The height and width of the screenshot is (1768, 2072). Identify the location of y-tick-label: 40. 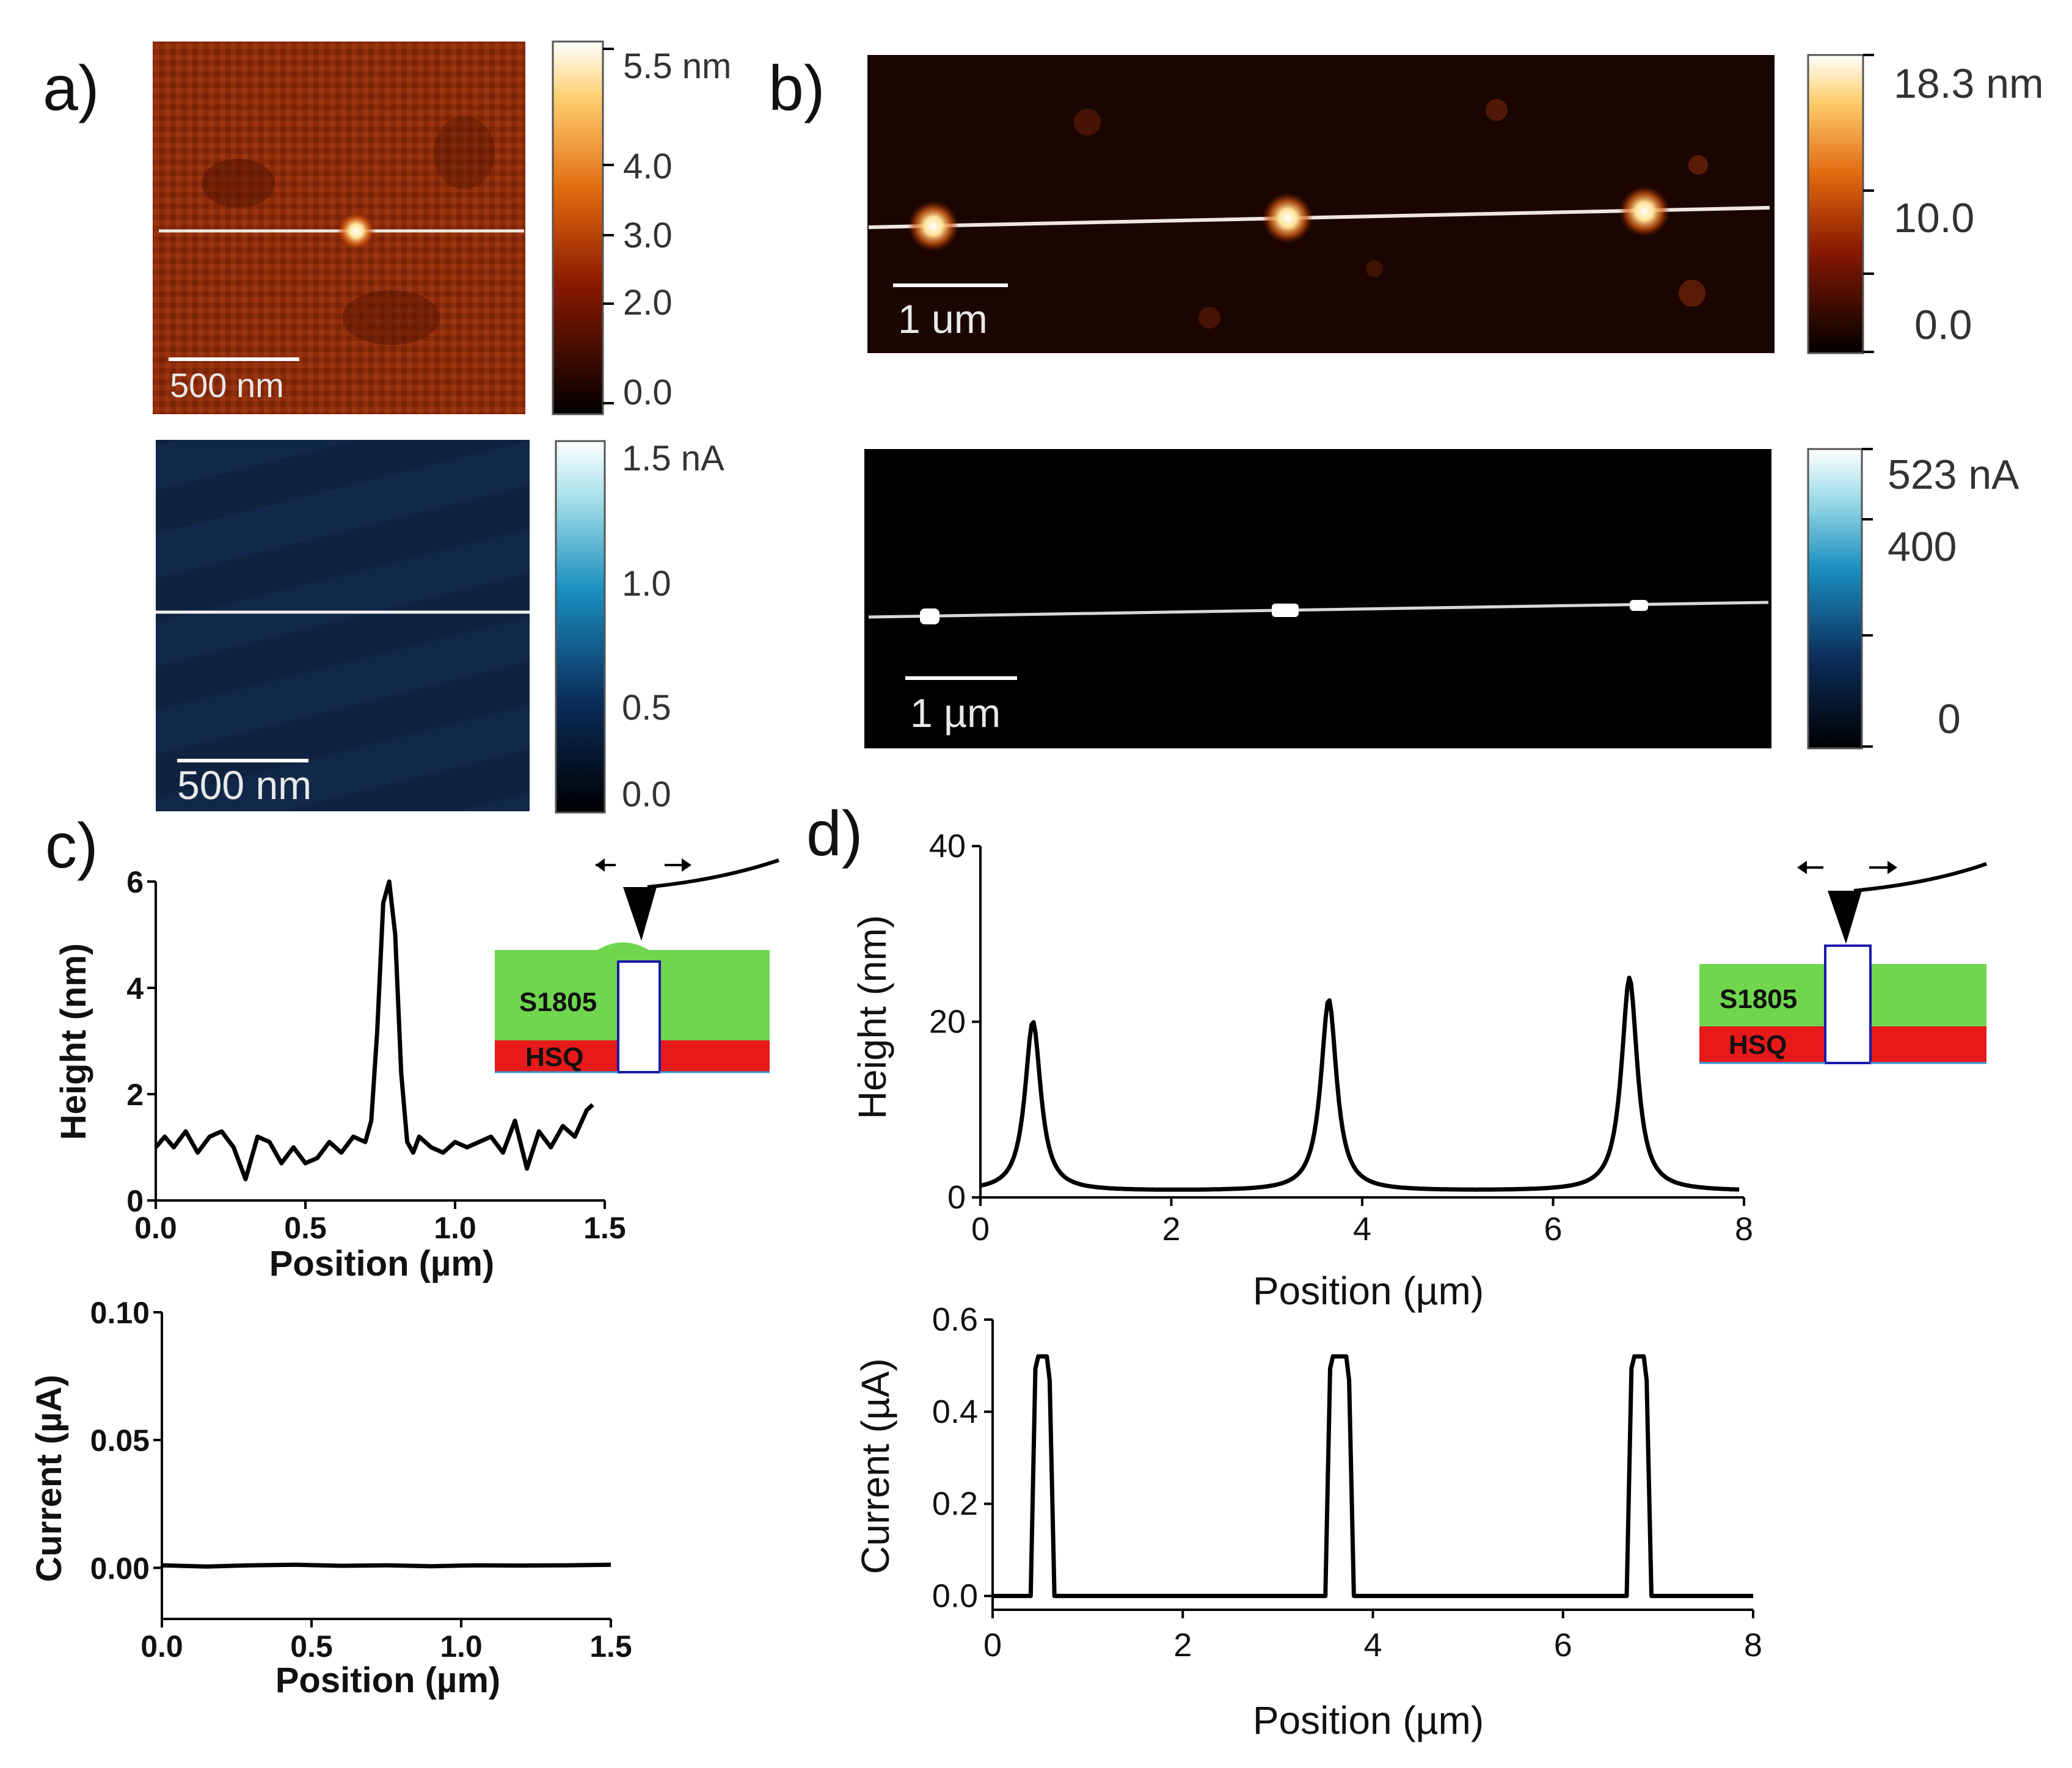
(947, 846).